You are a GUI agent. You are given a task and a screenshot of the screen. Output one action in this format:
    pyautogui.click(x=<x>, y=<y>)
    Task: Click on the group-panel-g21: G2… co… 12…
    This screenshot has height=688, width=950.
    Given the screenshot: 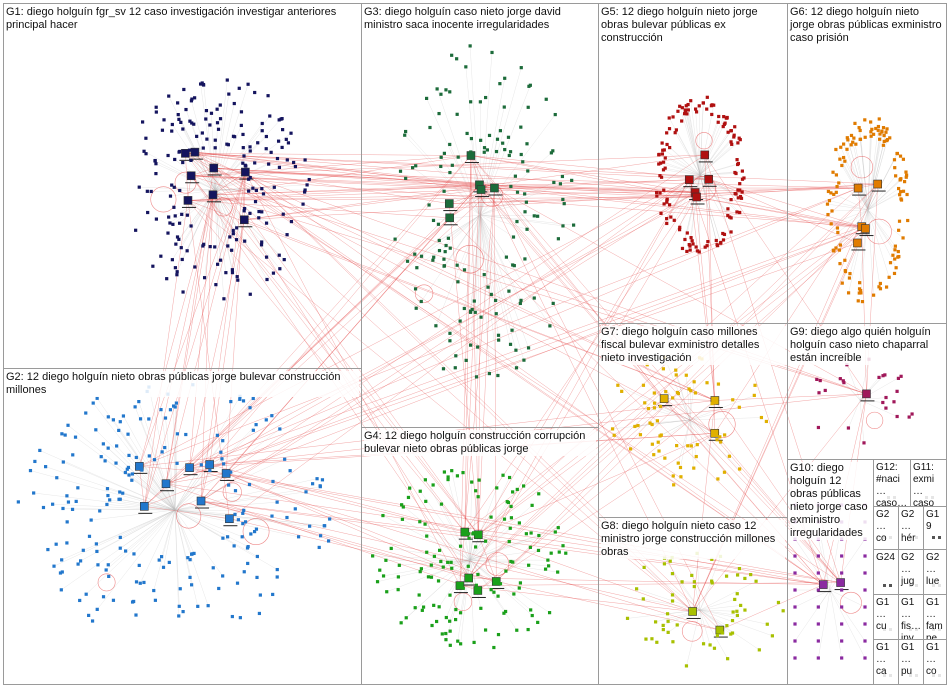 What is the action you would take?
    pyautogui.click(x=886, y=528)
    